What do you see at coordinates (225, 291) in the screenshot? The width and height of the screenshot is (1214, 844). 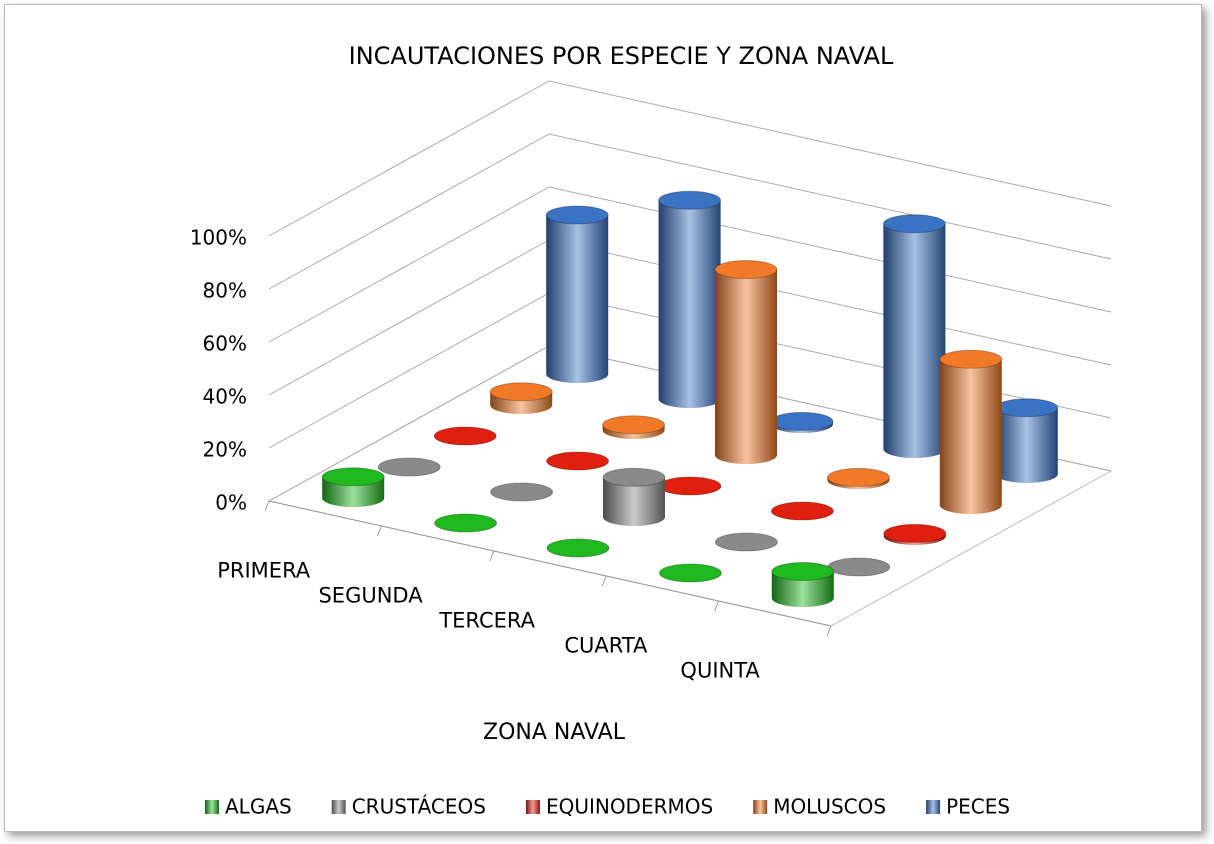 I see `y-tick-label: 80%` at bounding box center [225, 291].